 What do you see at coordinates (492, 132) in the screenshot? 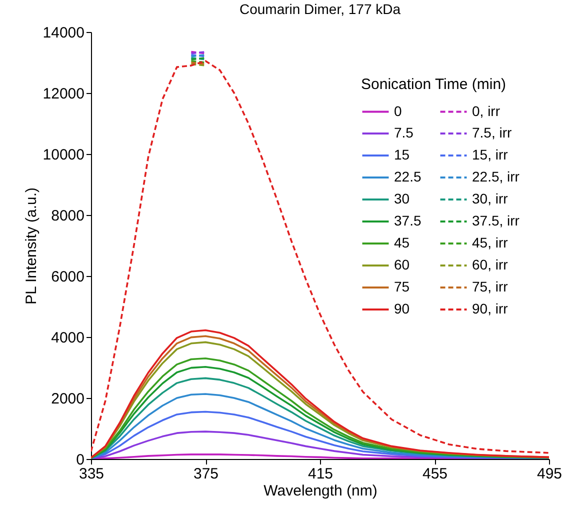
I see `legend-label: 7.5, irr` at bounding box center [492, 132].